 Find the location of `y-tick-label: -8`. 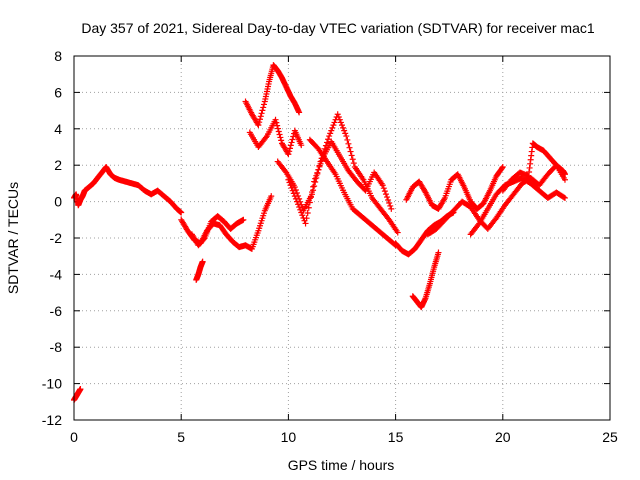

y-tick-label: -8 is located at coordinates (56, 347).